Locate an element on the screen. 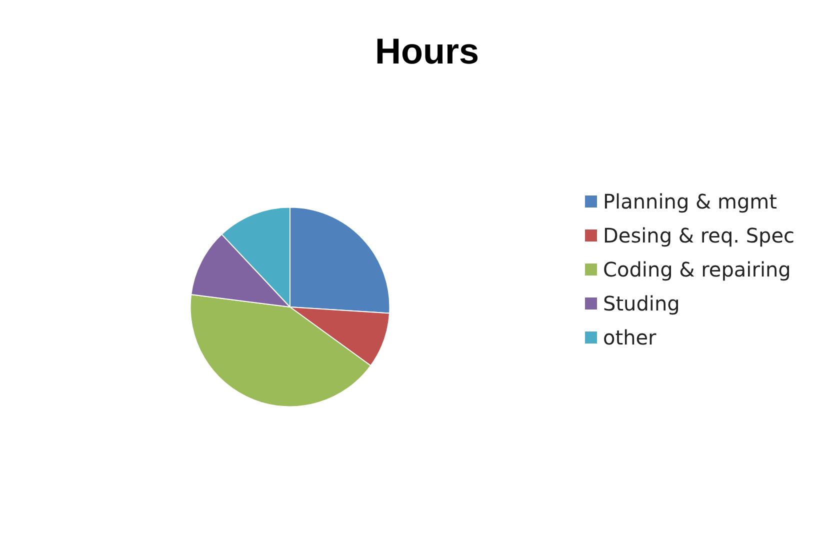 This screenshot has height=539, width=825. chart-title: Hours is located at coordinates (427, 51).